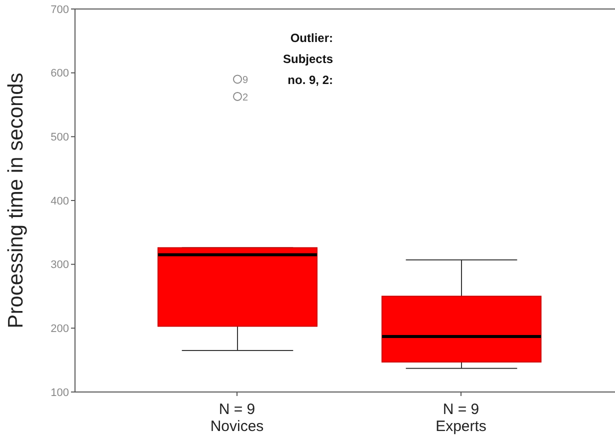 The width and height of the screenshot is (615, 439). What do you see at coordinates (59, 265) in the screenshot?
I see `y-tick-label: 300` at bounding box center [59, 265].